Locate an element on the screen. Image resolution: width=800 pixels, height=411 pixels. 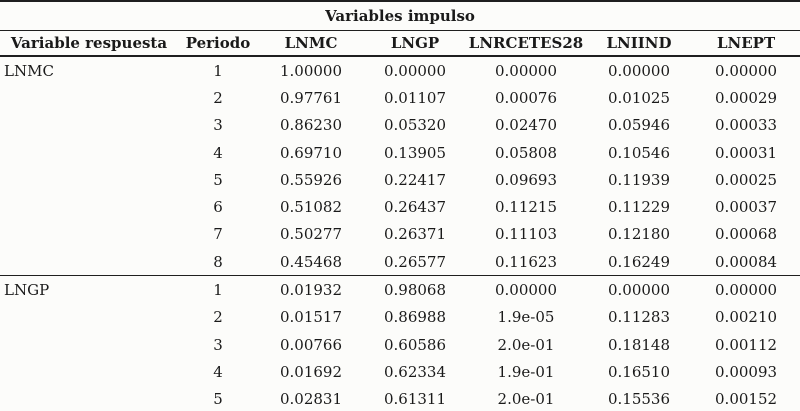
value-cell: 0.00029 is located at coordinates (746, 97).